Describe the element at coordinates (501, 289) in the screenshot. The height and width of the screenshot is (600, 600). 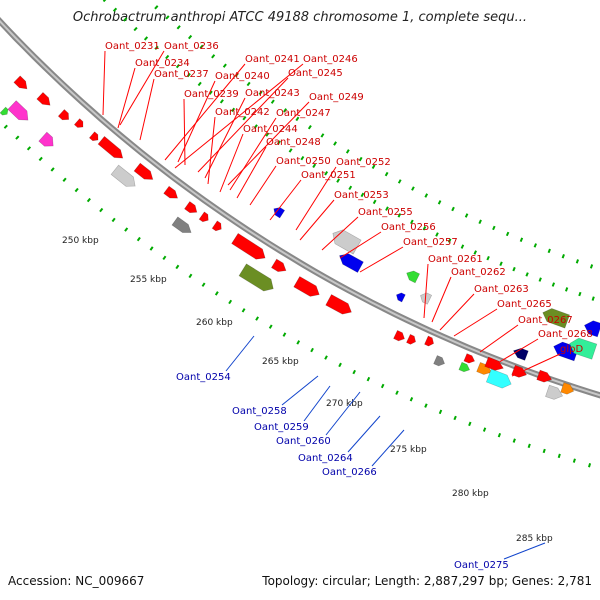
I see `gene-label: Oant_0263` at that location.